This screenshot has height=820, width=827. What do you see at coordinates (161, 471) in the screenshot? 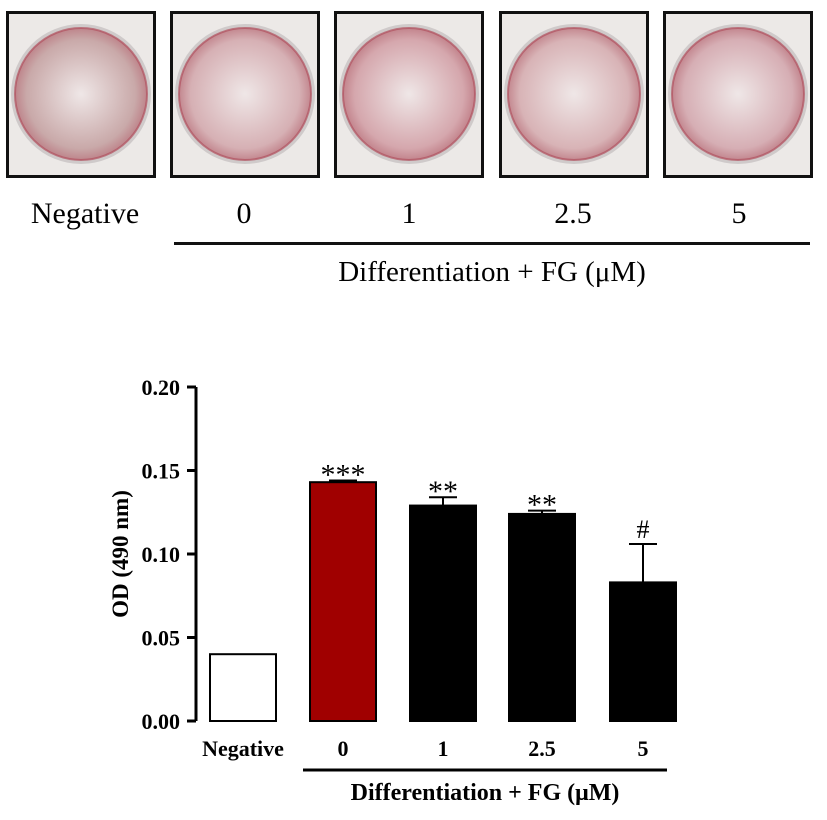
I see `y-tick-label-3: 0.15` at bounding box center [161, 471].